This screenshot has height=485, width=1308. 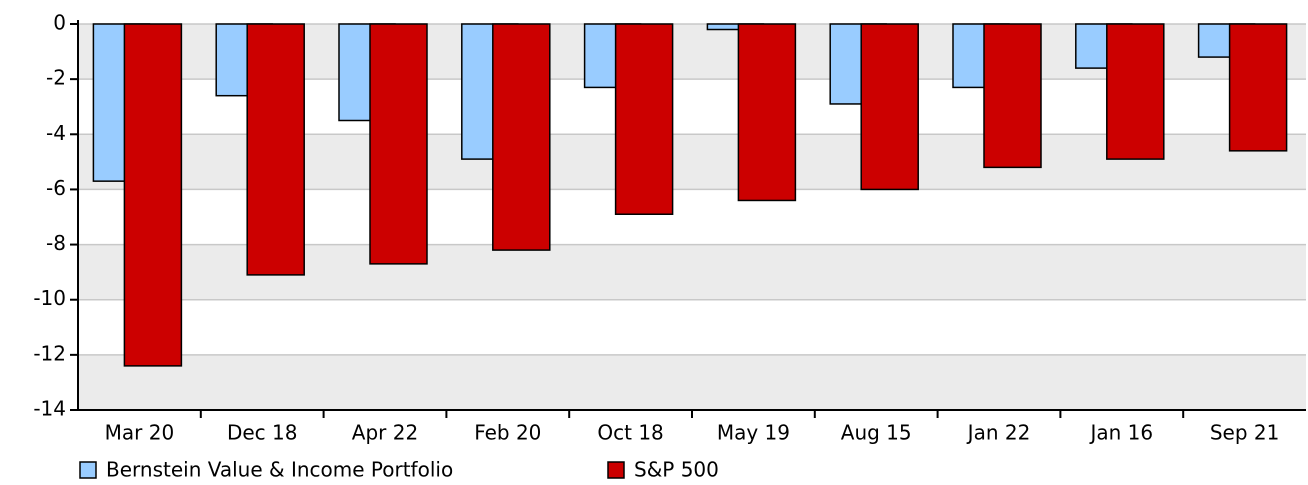 I want to click on x-tick-label: Jan 16, so click(x=1120, y=433).